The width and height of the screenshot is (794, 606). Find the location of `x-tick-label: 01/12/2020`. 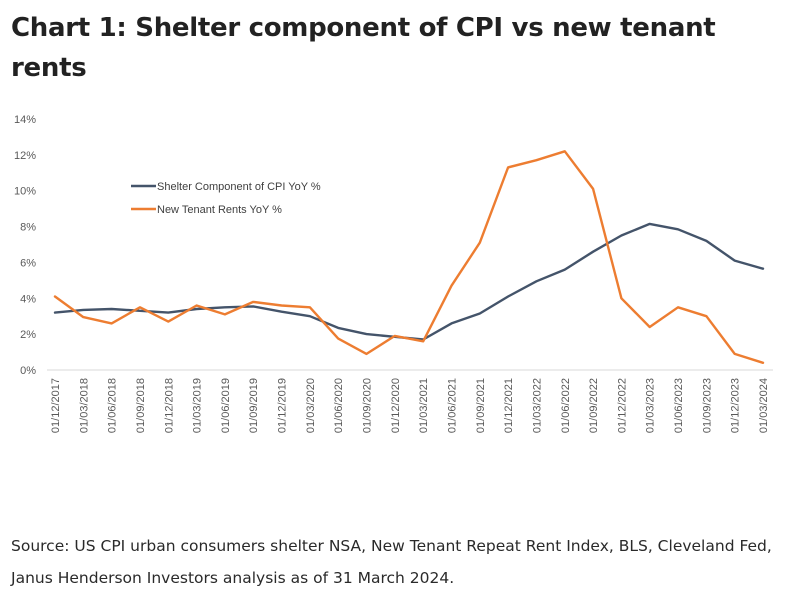

x-tick-label: 01/12/2020 is located at coordinates (396, 405).